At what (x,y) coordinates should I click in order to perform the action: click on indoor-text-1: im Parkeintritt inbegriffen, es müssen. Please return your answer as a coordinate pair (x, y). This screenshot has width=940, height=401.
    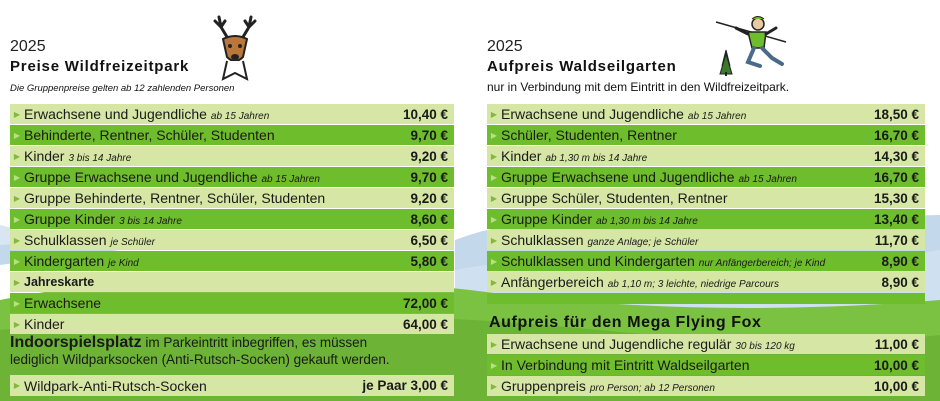
    Looking at the image, I should click on (256, 342).